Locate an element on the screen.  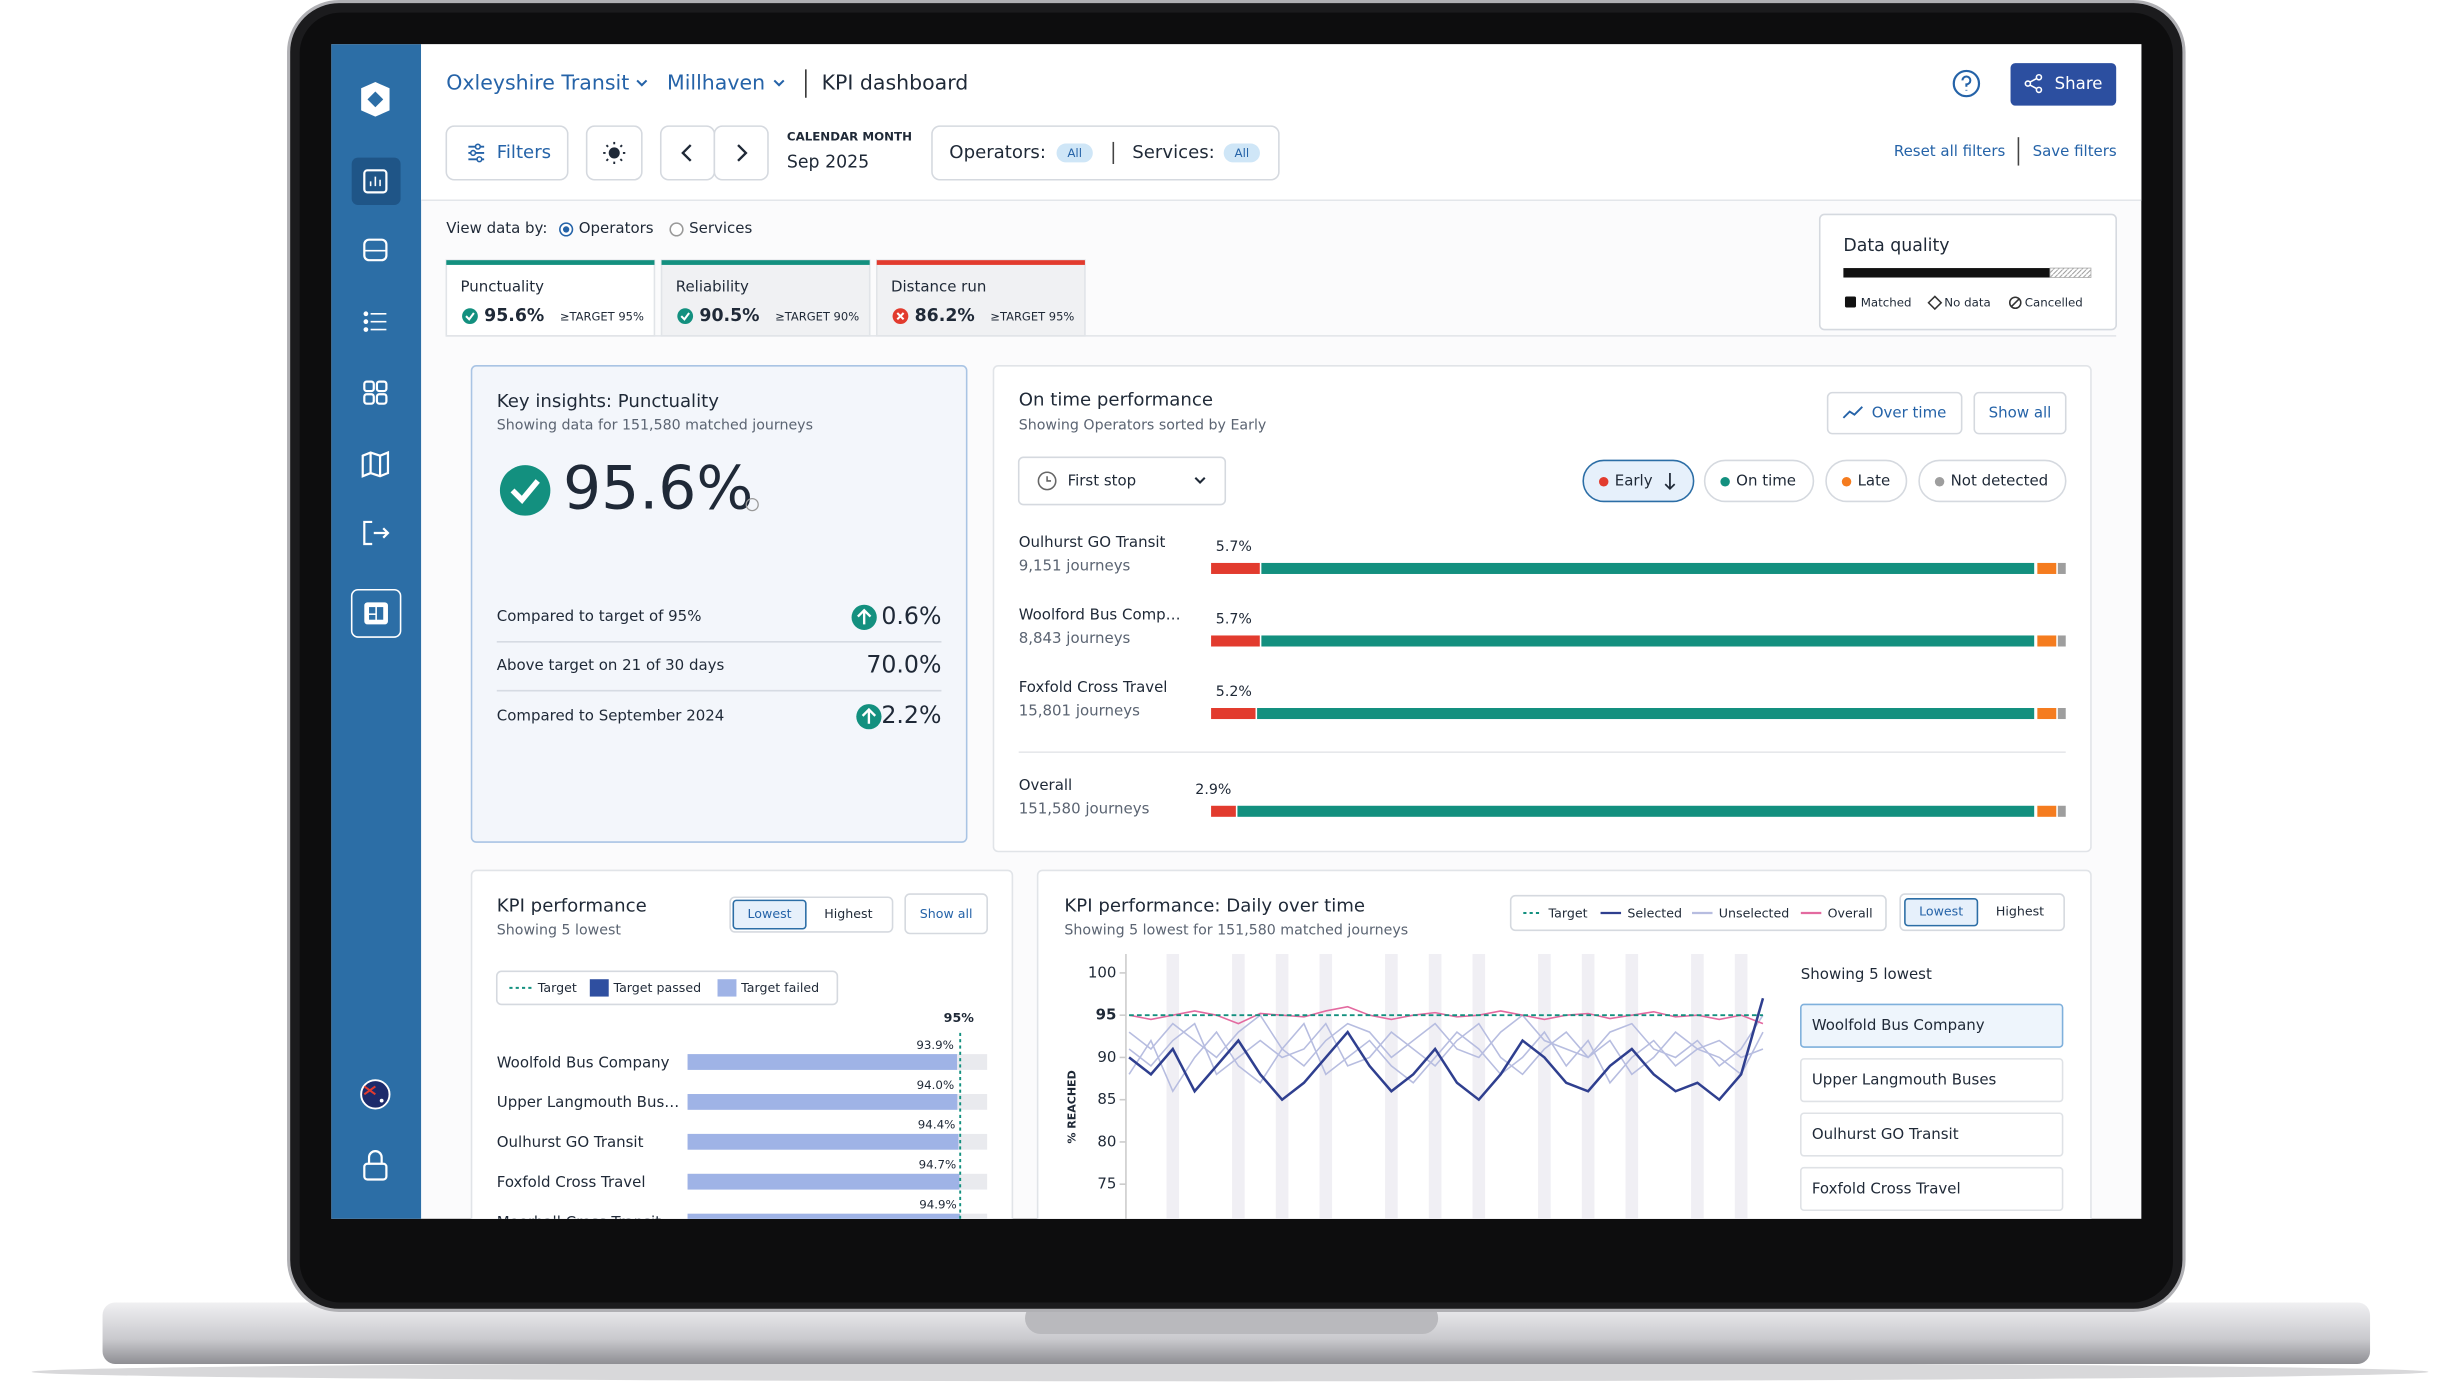
lock-icon is located at coordinates (375, 1171).